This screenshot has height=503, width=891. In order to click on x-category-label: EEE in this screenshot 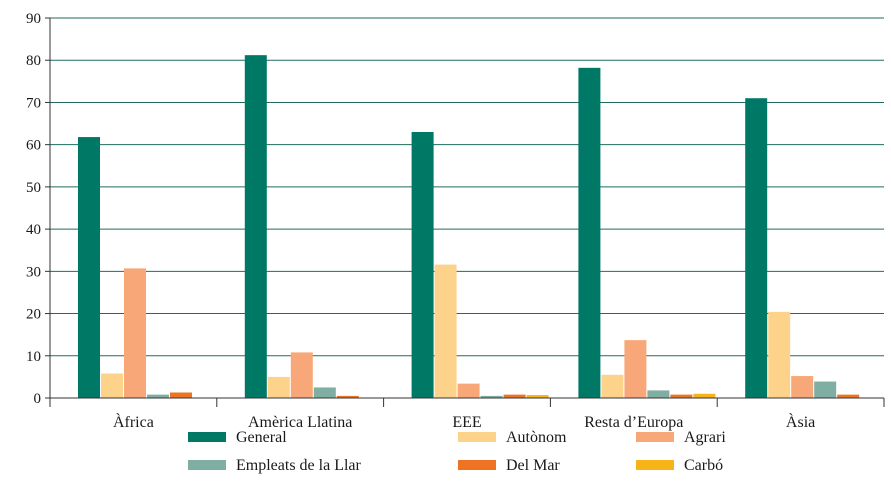, I will do `click(466, 422)`.